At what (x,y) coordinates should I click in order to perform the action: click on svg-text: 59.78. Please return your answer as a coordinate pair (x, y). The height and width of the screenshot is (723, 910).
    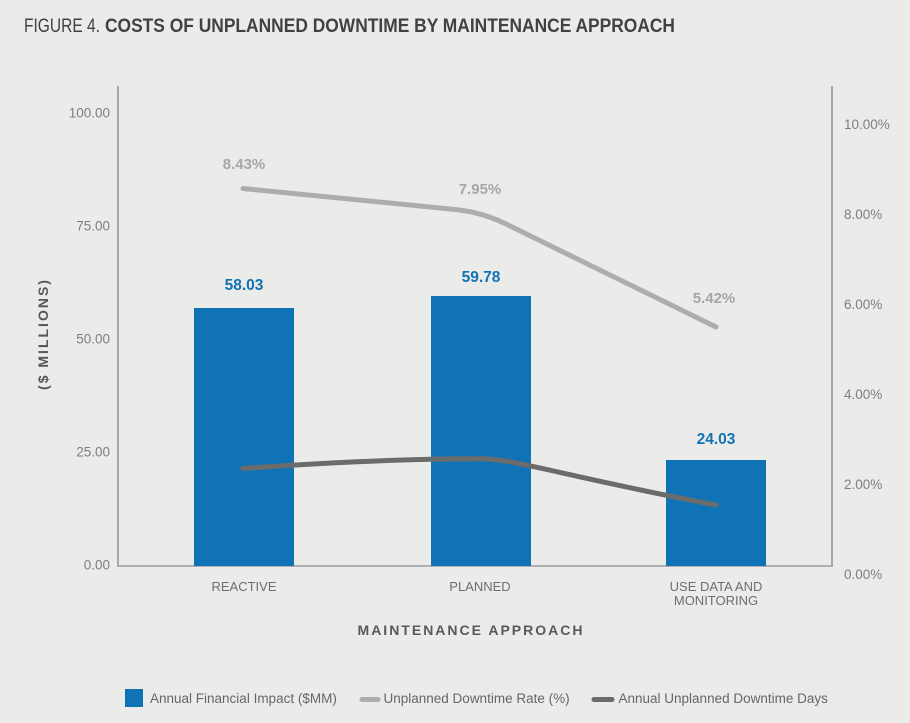
    Looking at the image, I should click on (481, 277).